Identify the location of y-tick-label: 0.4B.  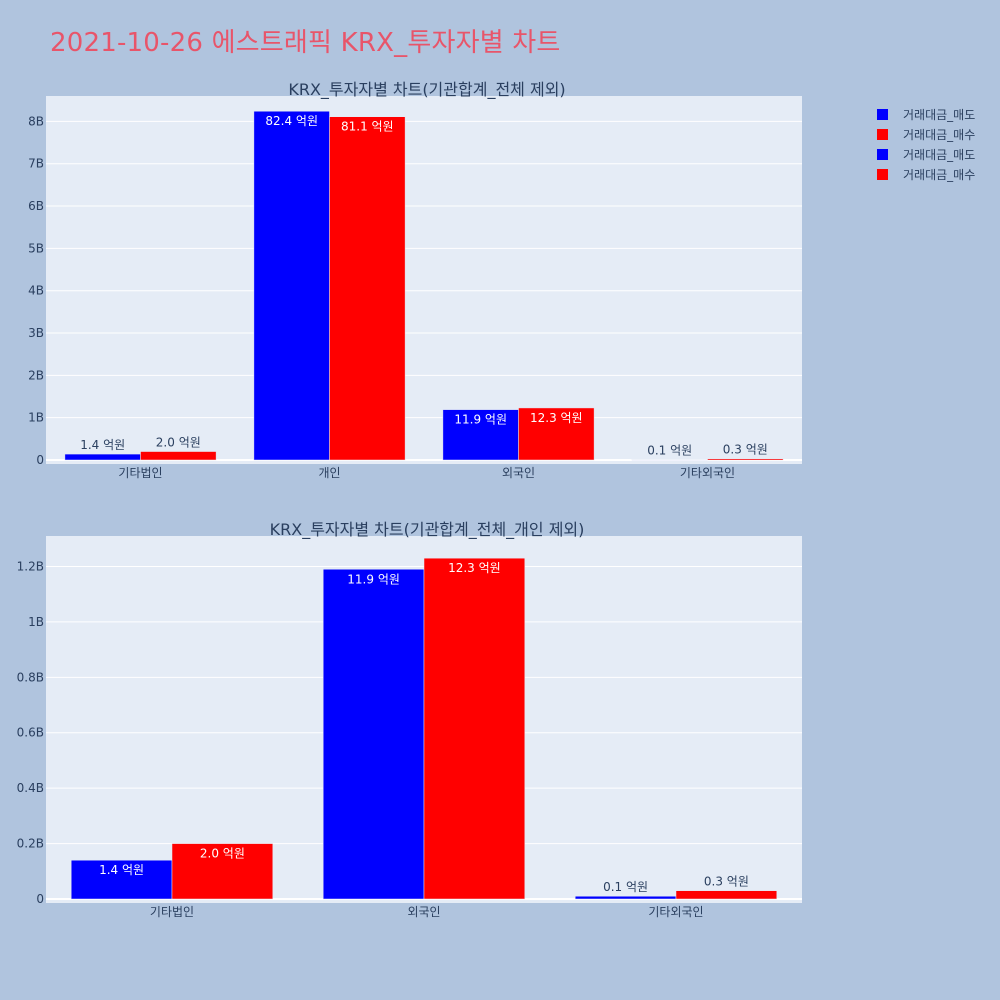
(30, 788).